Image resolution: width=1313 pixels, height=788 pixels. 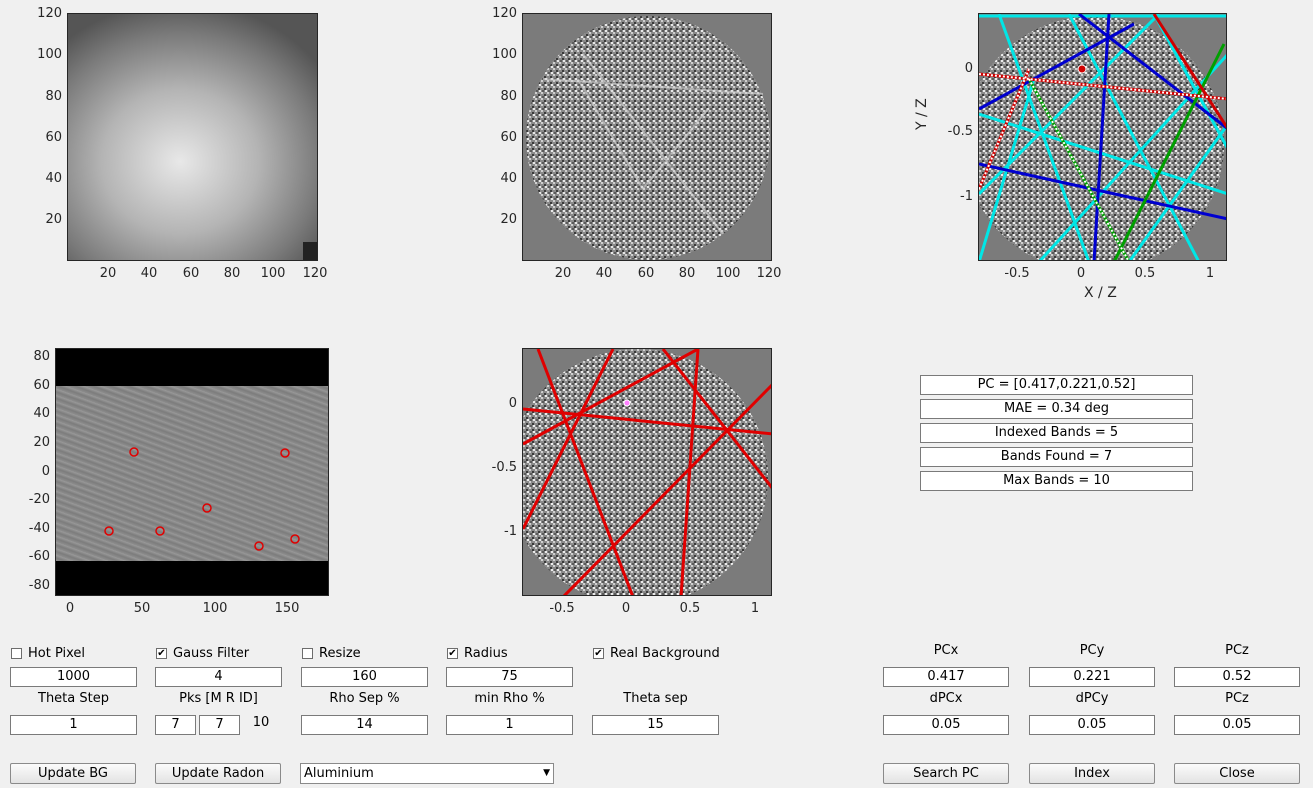 What do you see at coordinates (922, 114) in the screenshot?
I see `y-axis-label: Y / Z` at bounding box center [922, 114].